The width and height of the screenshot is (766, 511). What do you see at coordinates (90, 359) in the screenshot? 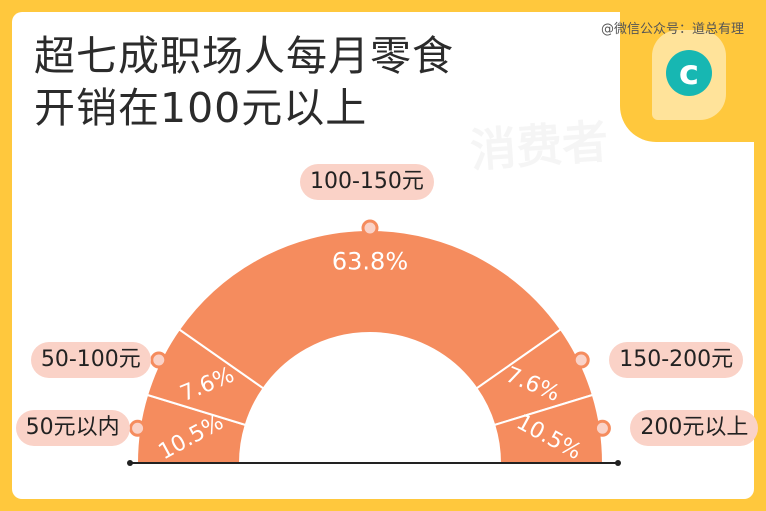
I see `slice-category-label: 50-100元` at bounding box center [90, 359].